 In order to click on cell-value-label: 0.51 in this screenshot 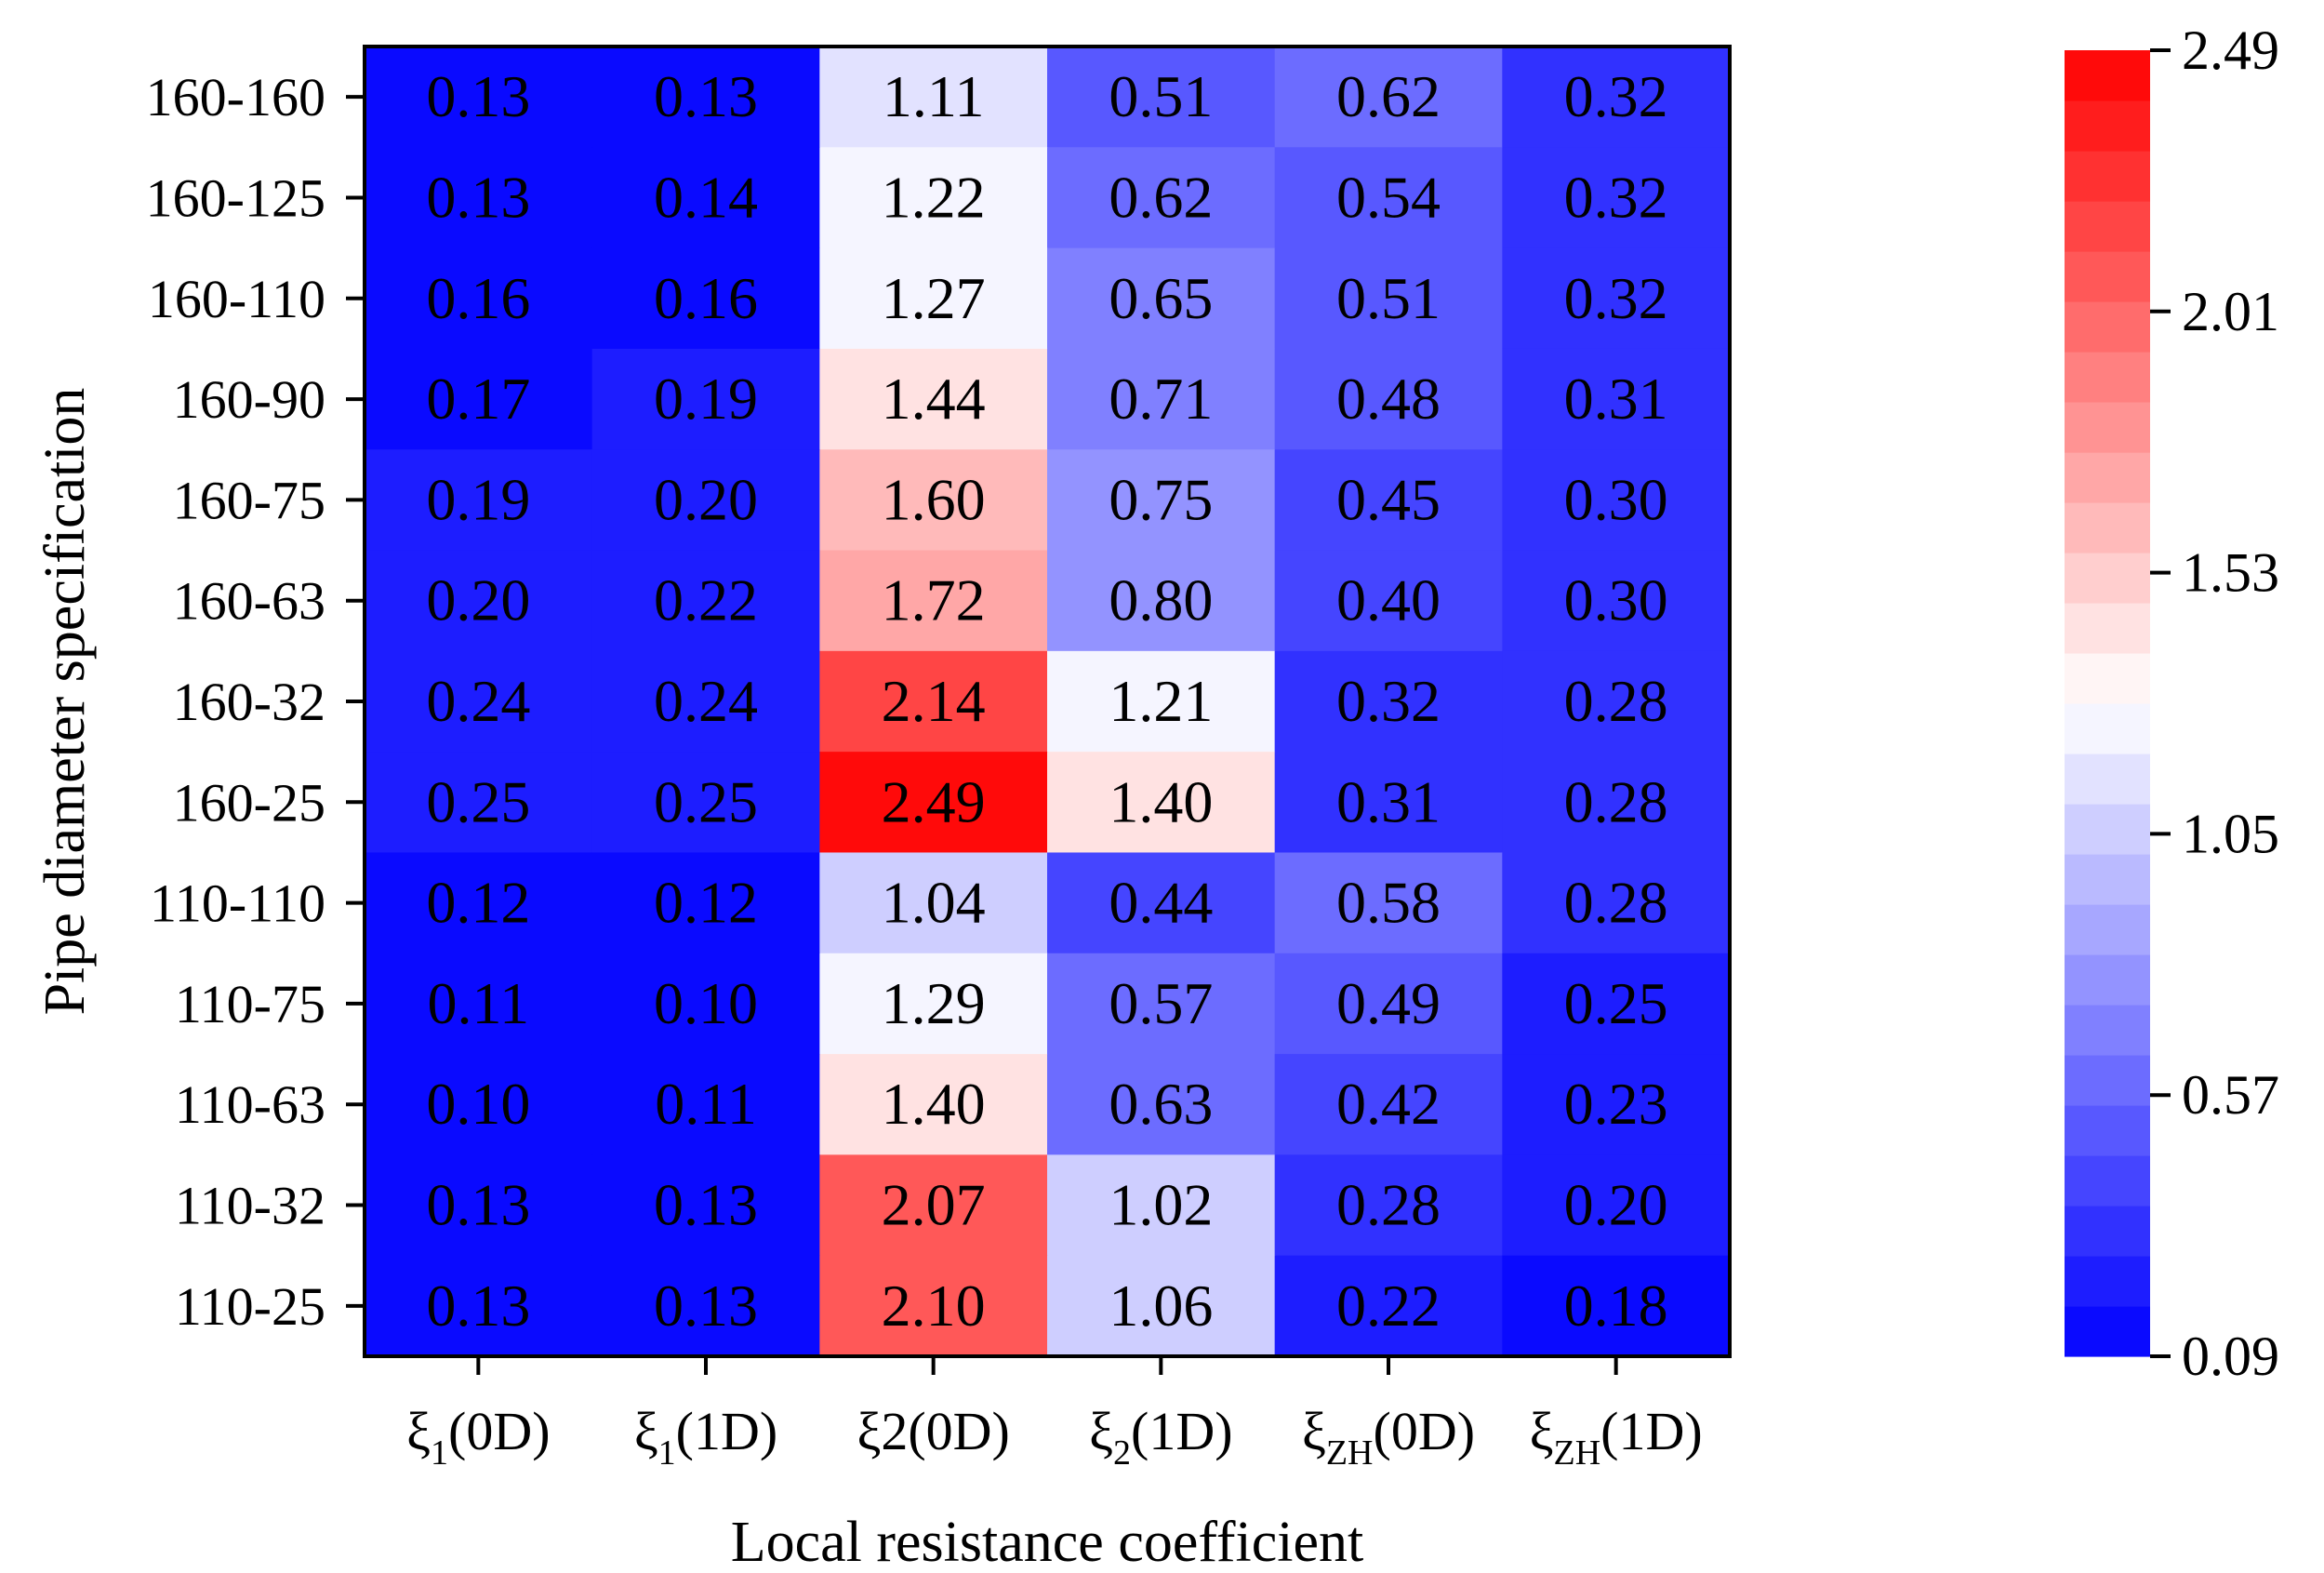, I will do `click(1389, 298)`.